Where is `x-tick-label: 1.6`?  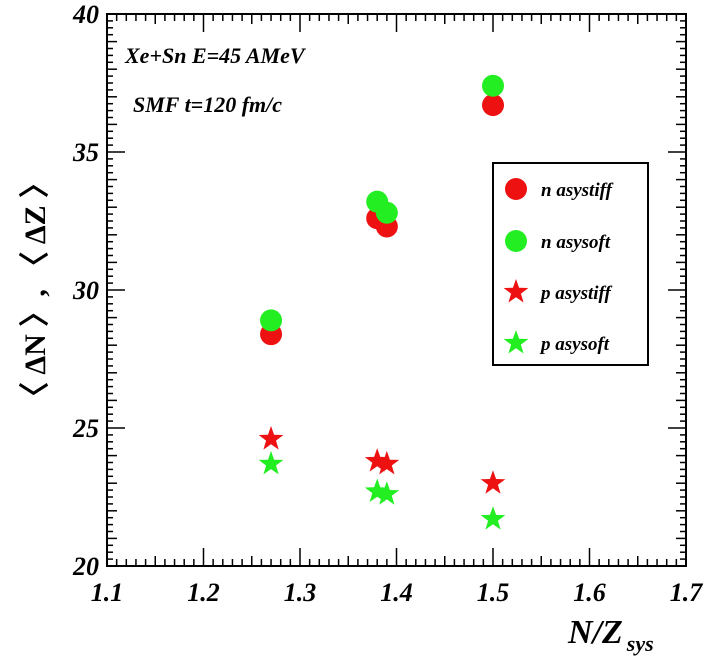 x-tick-label: 1.6 is located at coordinates (589, 592).